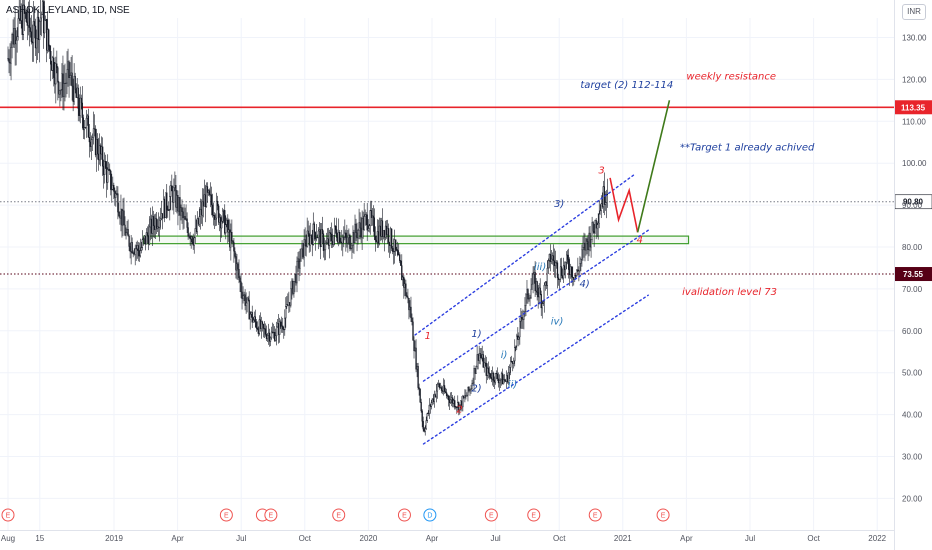  Describe the element at coordinates (512, 384) in the screenshot. I see `wave-label: ii)` at that location.